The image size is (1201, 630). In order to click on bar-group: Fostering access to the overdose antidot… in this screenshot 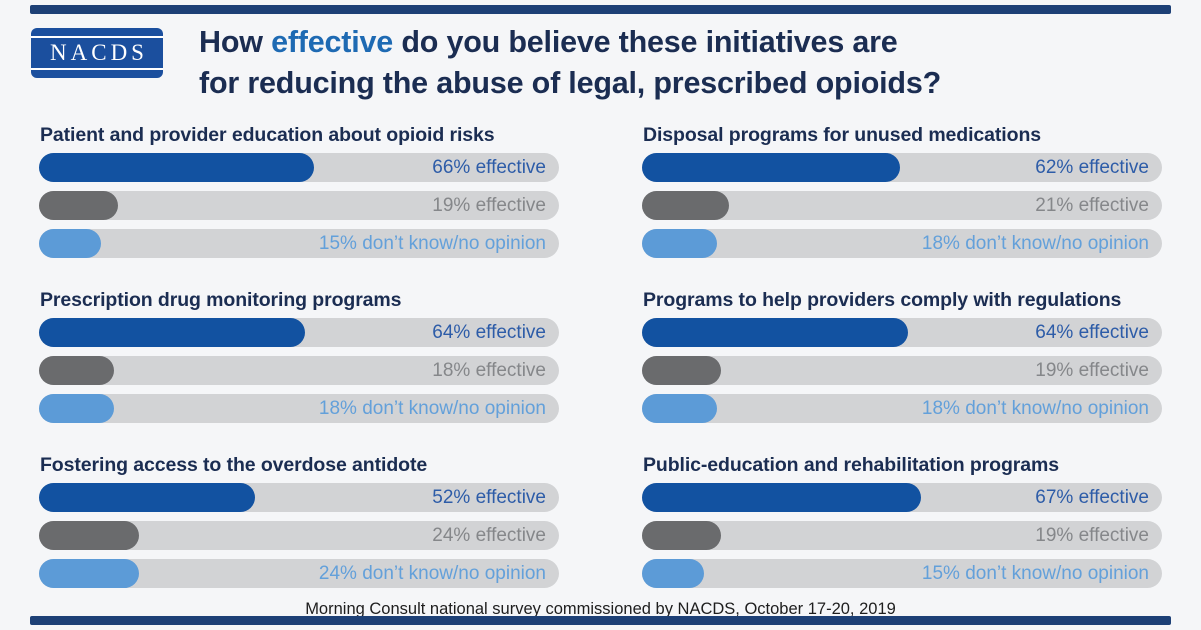, I will do `click(299, 525)`.